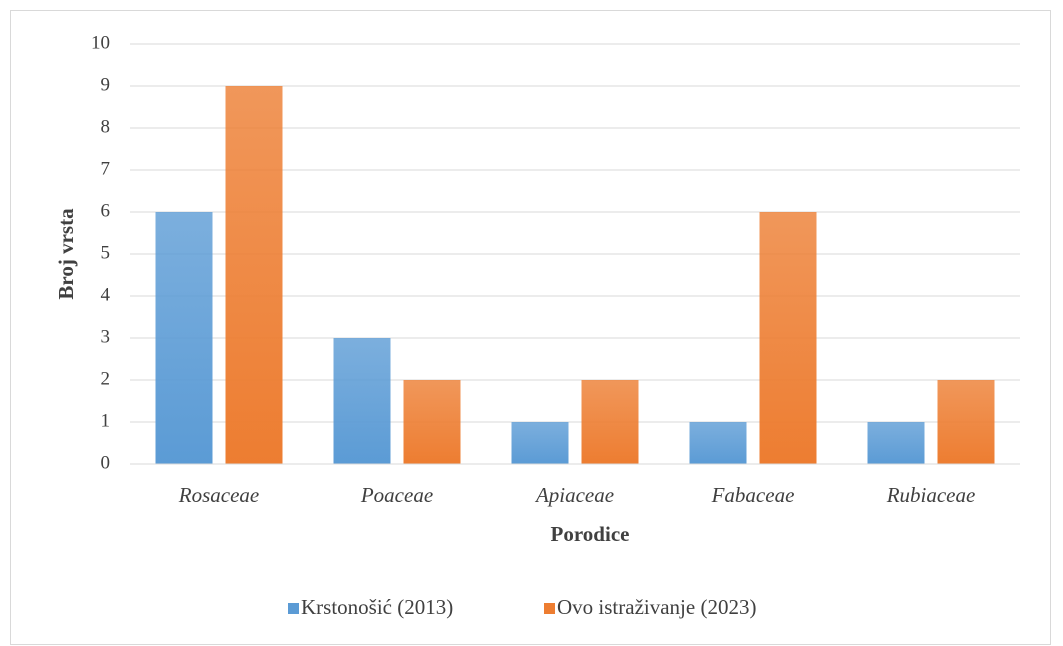 This screenshot has width=1063, height=646. What do you see at coordinates (106, 252) in the screenshot?
I see `y-tick-label: 5` at bounding box center [106, 252].